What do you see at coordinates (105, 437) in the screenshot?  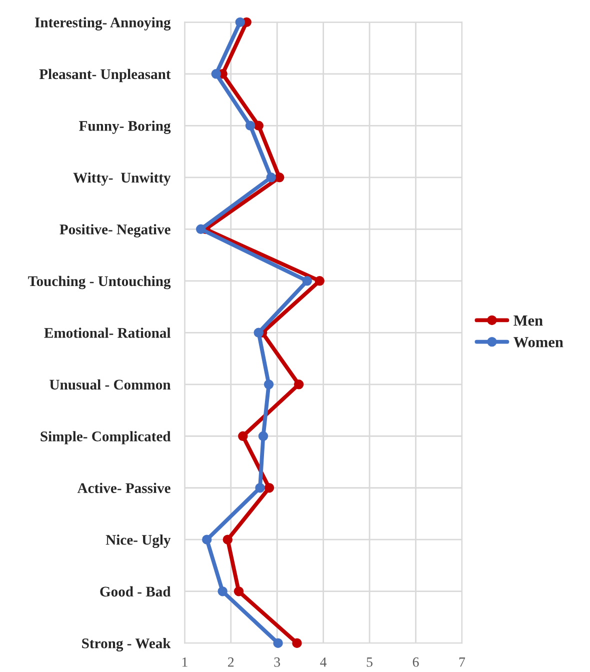 I see `y-tick-label: Simple- Complicated` at bounding box center [105, 437].